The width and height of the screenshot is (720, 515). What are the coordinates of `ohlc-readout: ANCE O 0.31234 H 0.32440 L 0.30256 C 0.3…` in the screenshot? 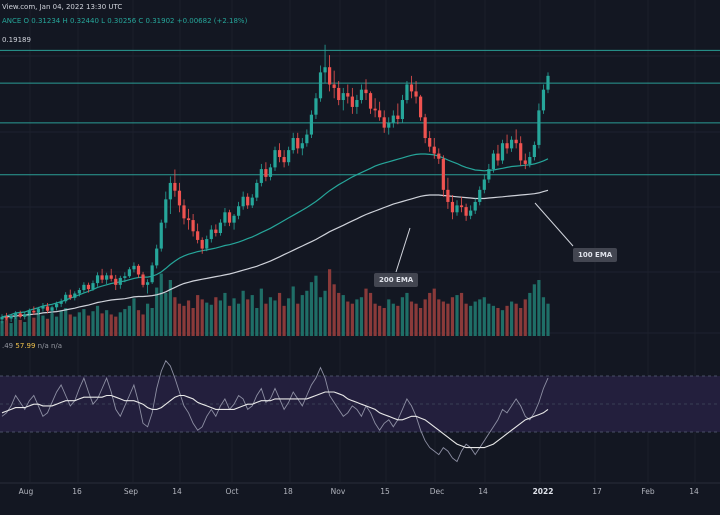 It's located at (125, 21).